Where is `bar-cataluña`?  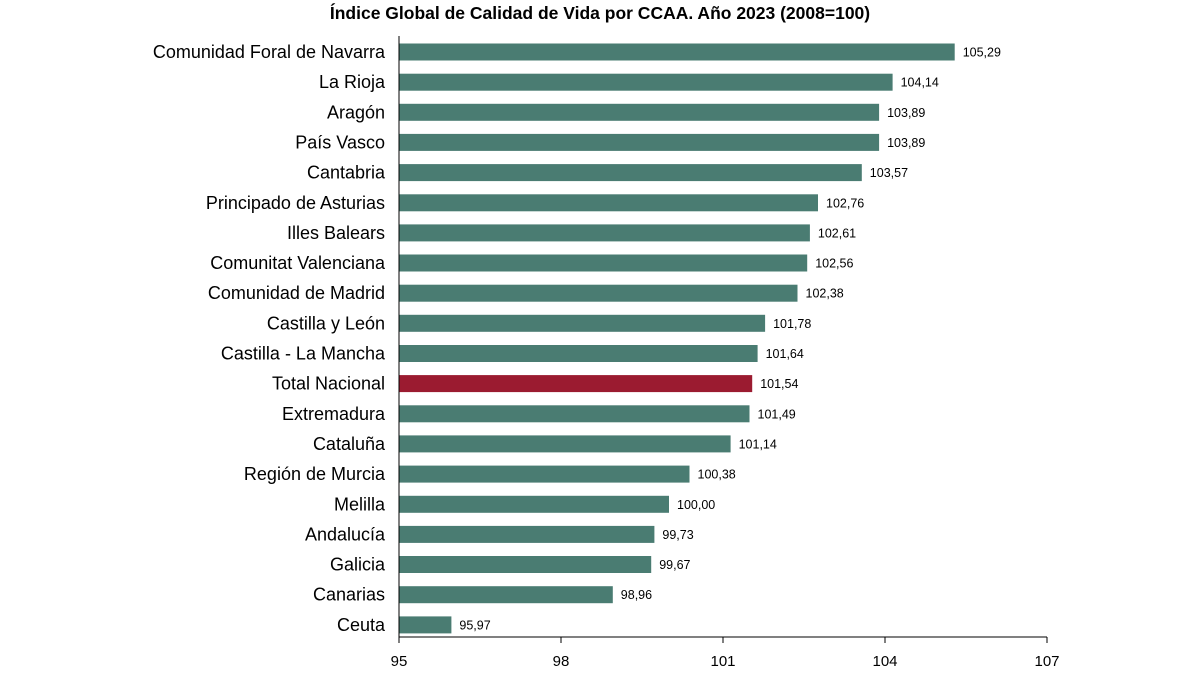 bar-cataluña is located at coordinates (565, 444).